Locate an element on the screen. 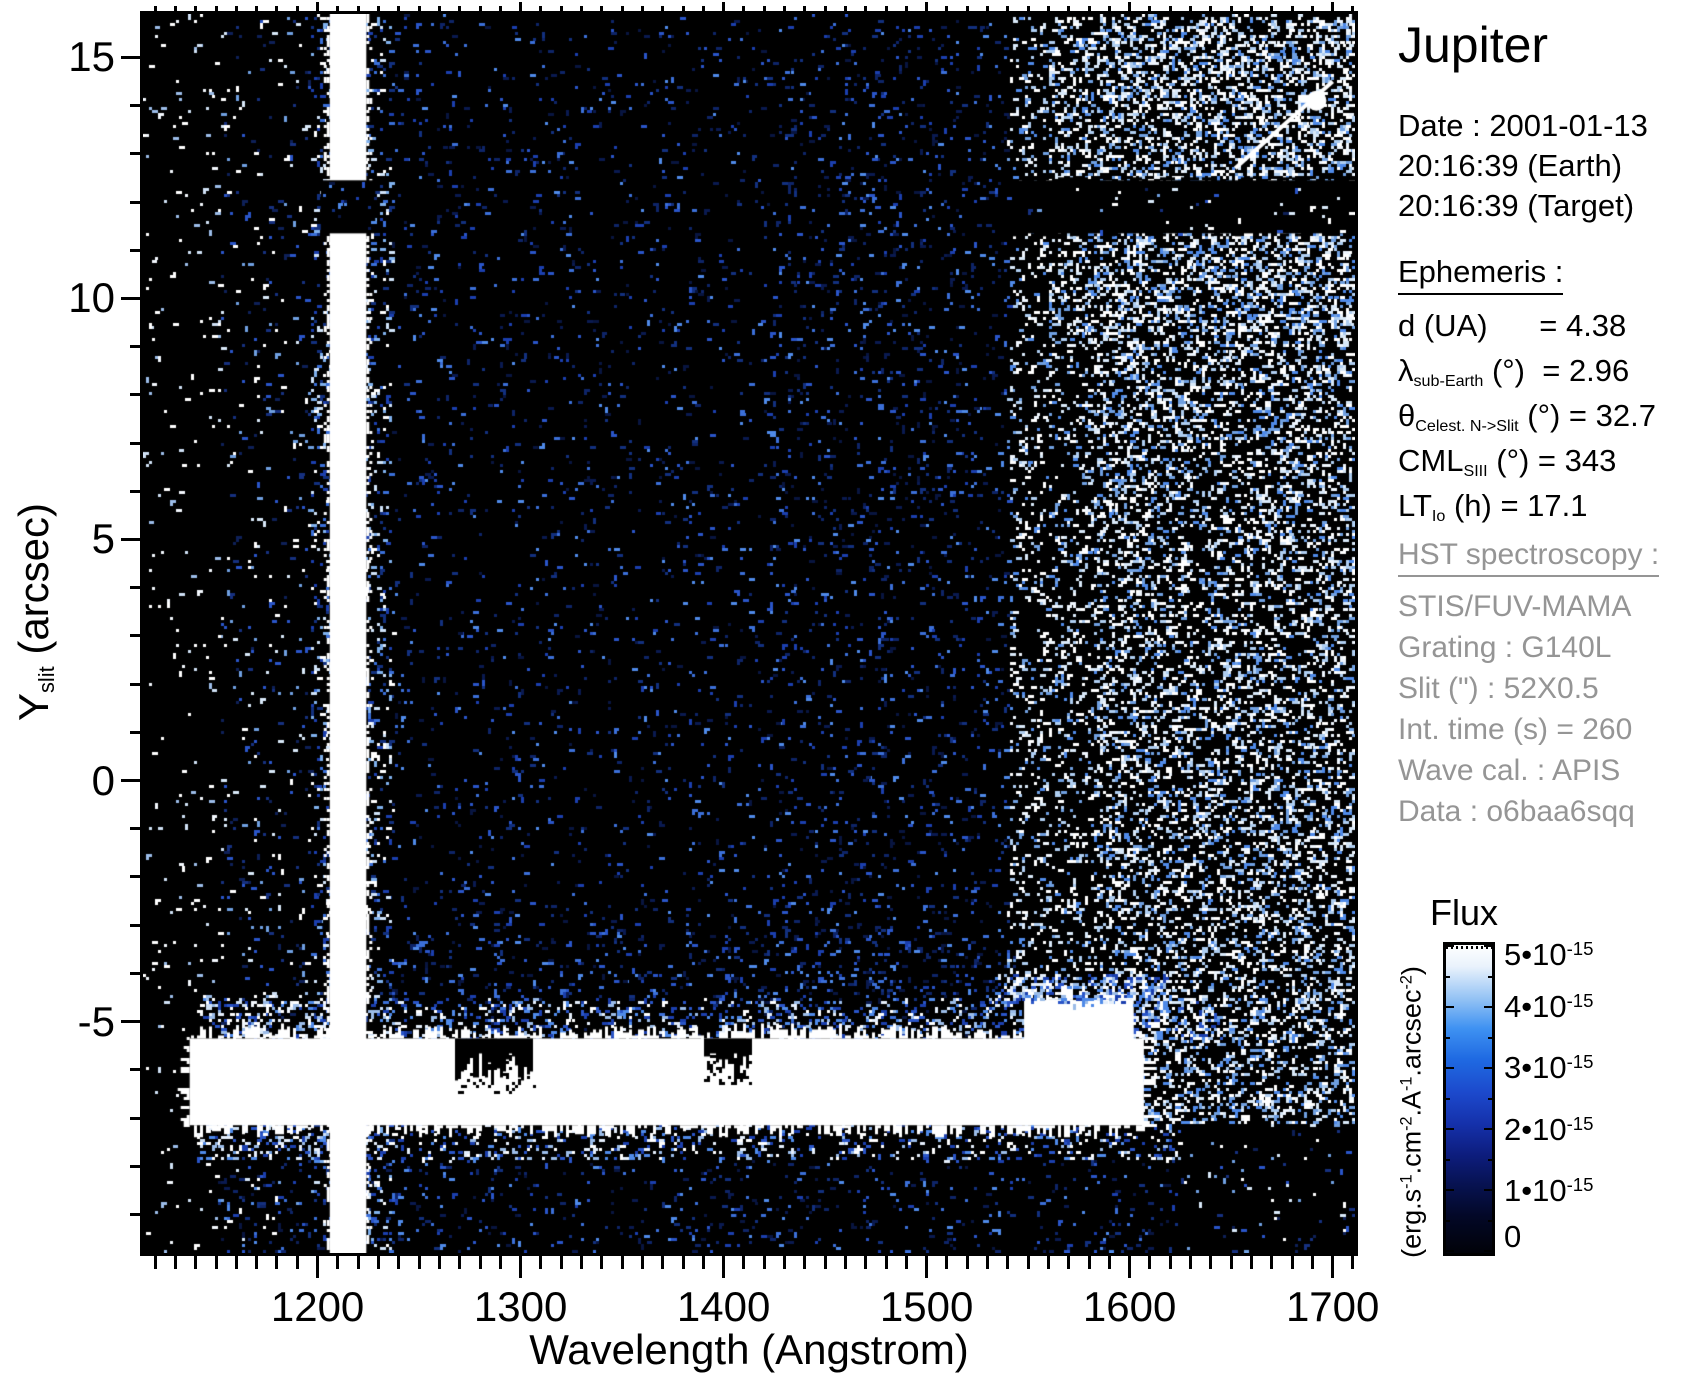 Image resolution: width=1683 pixels, height=1385 pixels. x-axis-title: Wavelength (Angstrom) is located at coordinates (749, 1349).